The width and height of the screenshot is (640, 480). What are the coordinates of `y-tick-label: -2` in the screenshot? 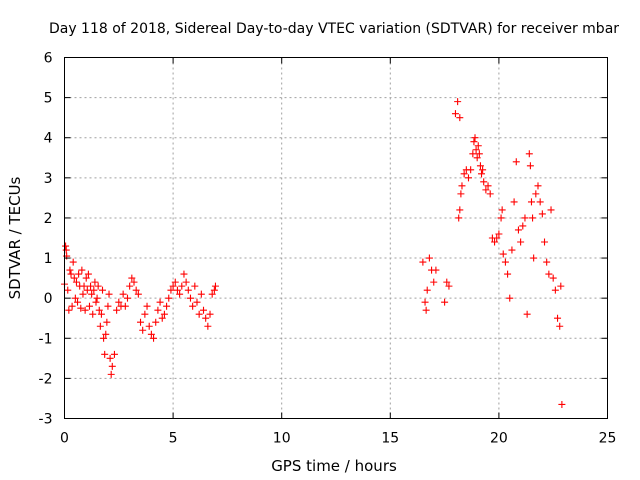 It's located at (46, 379).